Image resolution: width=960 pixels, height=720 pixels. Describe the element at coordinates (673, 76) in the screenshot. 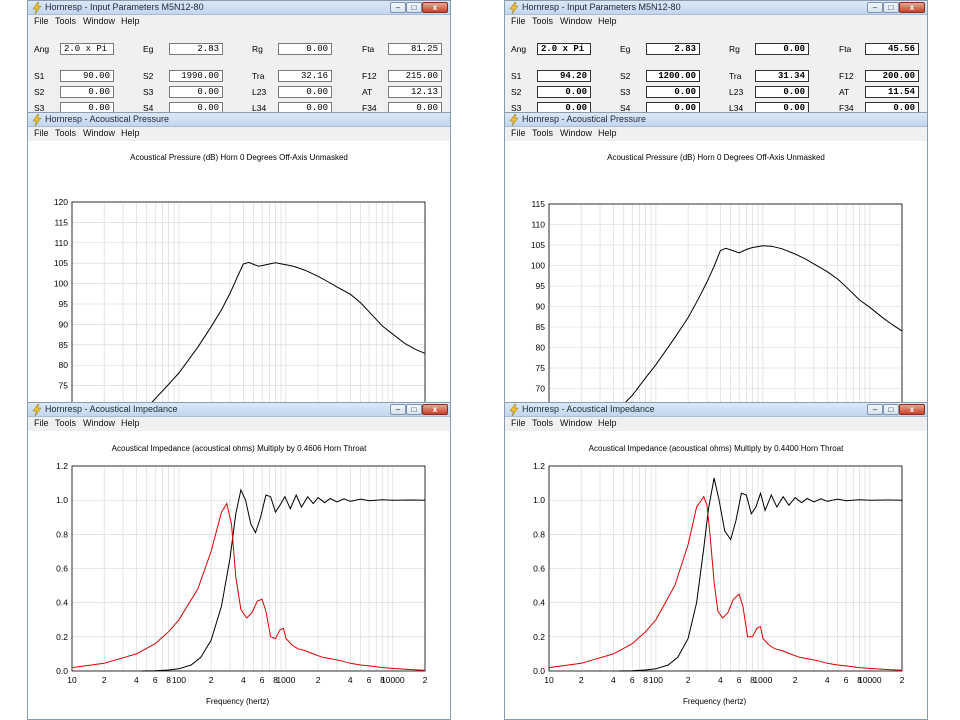

I see `param-field-s2: 1200.00` at that location.